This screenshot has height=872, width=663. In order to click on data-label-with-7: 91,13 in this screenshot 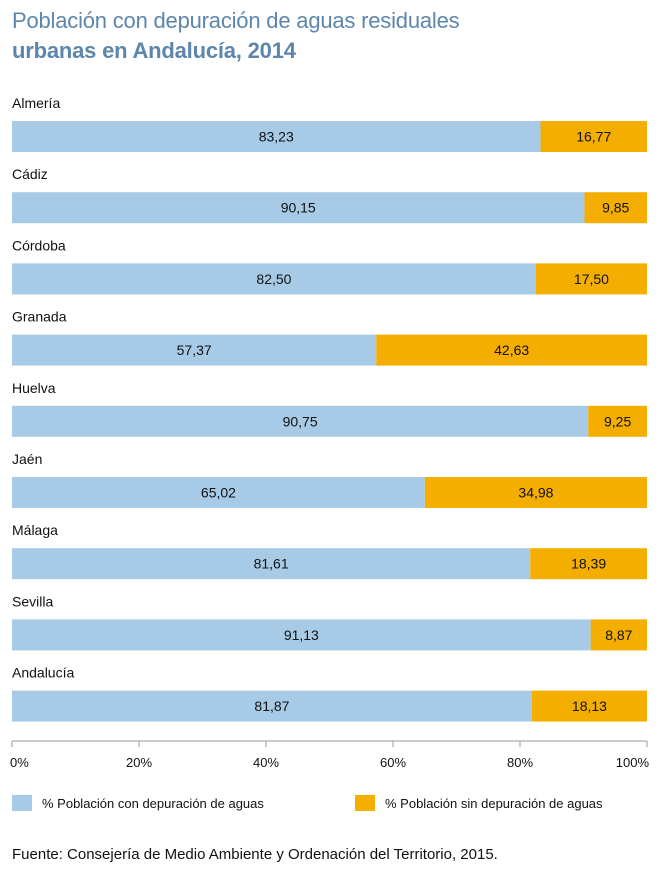, I will do `click(301, 635)`.